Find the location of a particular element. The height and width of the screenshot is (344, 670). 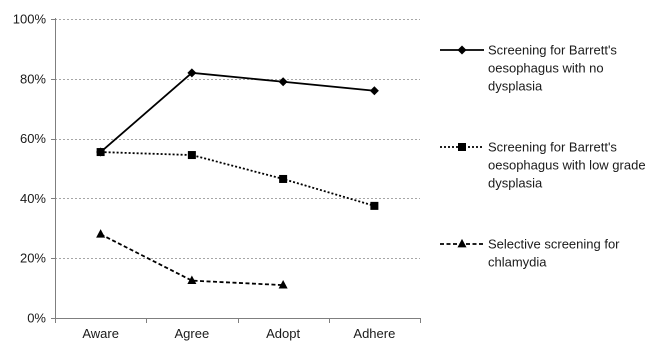

legend-label: Selective screening for is located at coordinates (554, 244).